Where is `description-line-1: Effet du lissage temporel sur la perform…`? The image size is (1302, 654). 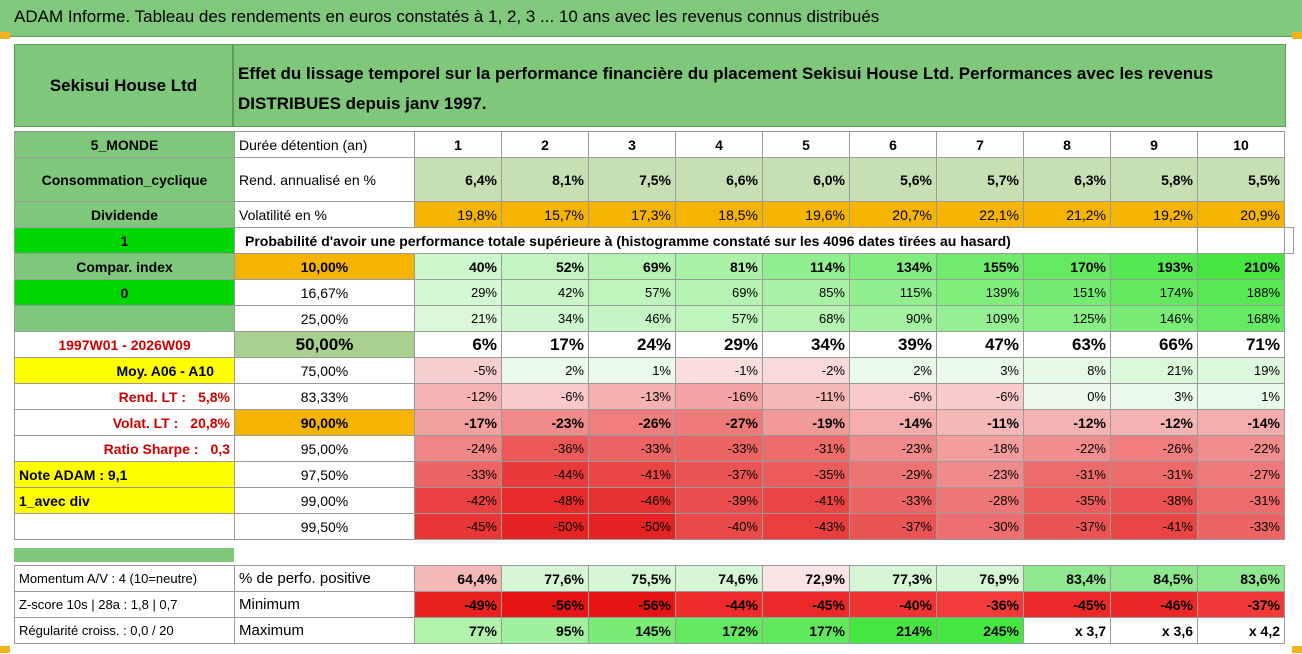 description-line-1: Effet du lissage temporel sur la perform… is located at coordinates (726, 73).